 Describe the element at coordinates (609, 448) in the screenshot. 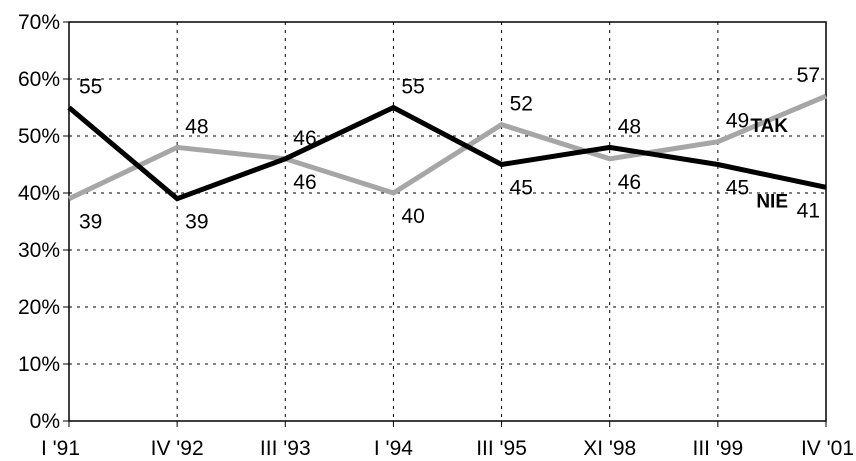

I see `x-tick-label: XI '98` at that location.